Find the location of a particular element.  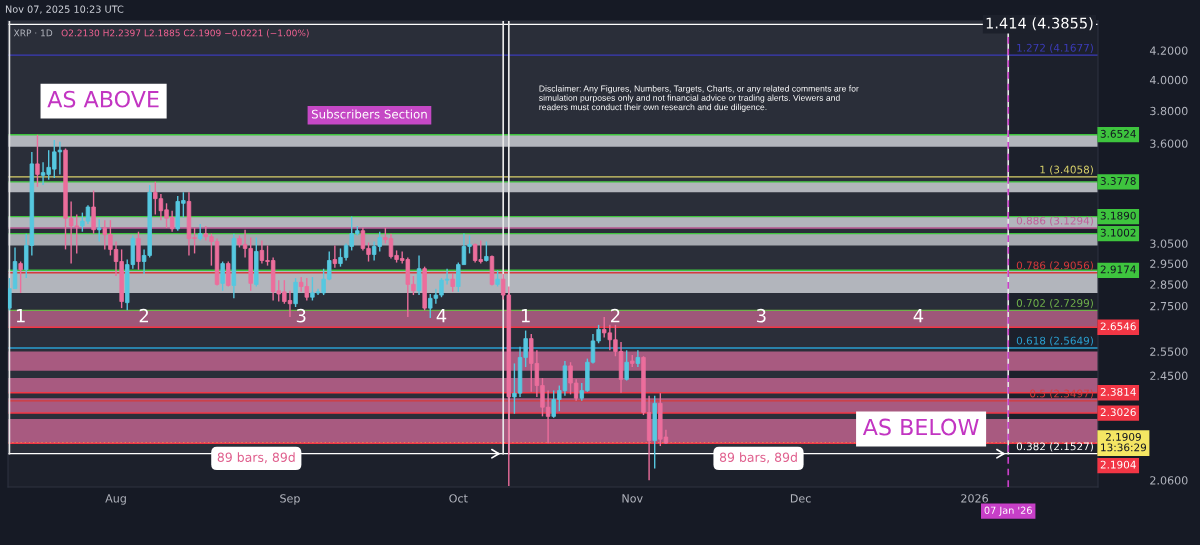

ref-line-label: 3.3778 is located at coordinates (1118, 181).